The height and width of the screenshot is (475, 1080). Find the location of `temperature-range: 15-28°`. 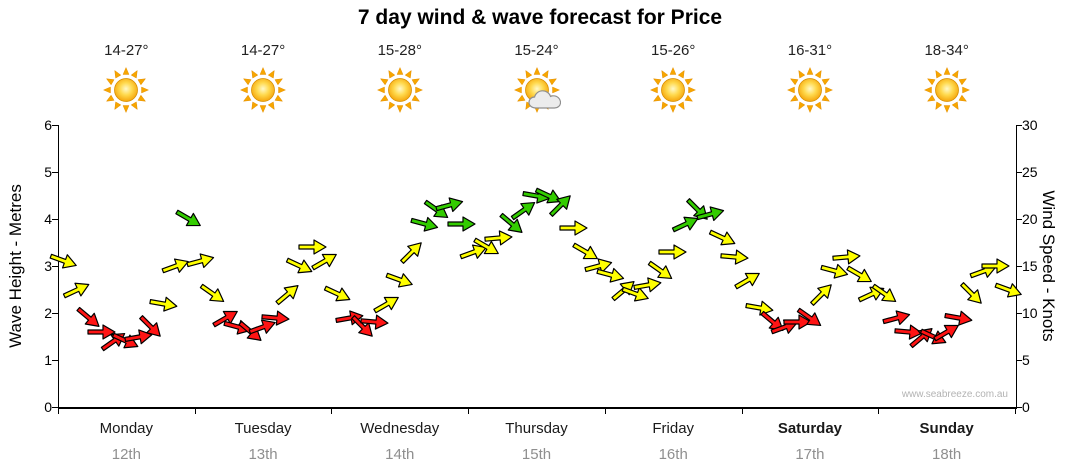

temperature-range: 15-28° is located at coordinates (399, 50).